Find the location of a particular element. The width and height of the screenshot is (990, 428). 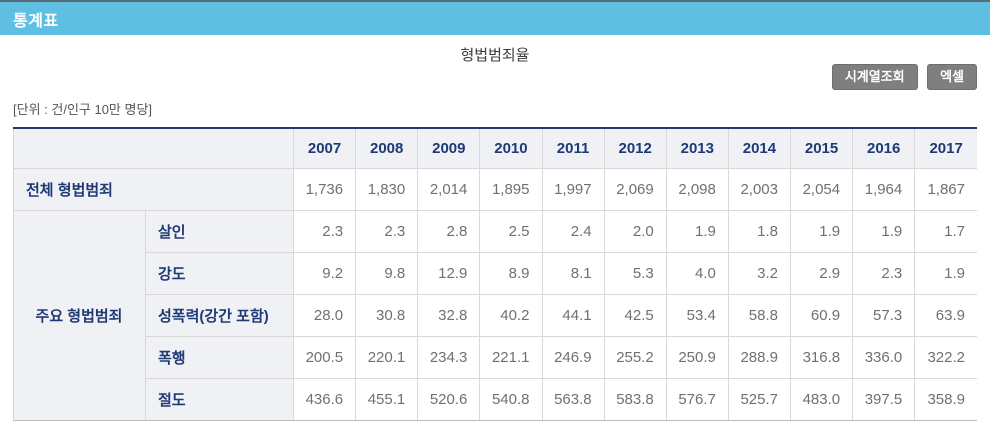

value-cell: 255.2 is located at coordinates (635, 357).